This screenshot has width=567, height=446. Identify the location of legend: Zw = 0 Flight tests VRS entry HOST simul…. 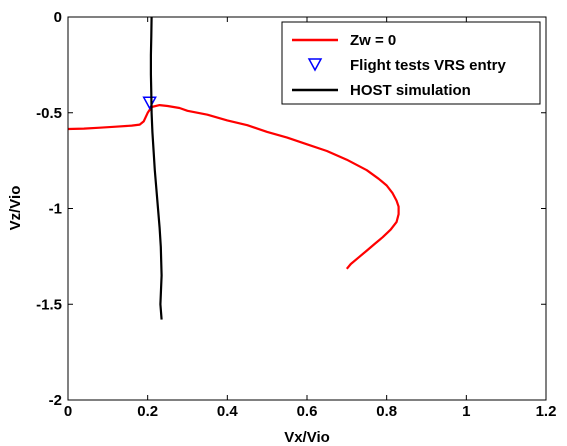
(411, 63).